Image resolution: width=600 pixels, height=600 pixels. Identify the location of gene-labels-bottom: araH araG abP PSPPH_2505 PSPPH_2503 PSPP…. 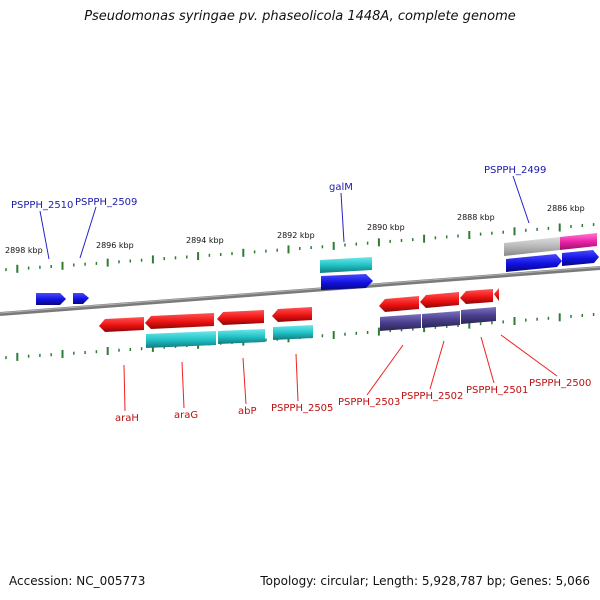
(353, 401).